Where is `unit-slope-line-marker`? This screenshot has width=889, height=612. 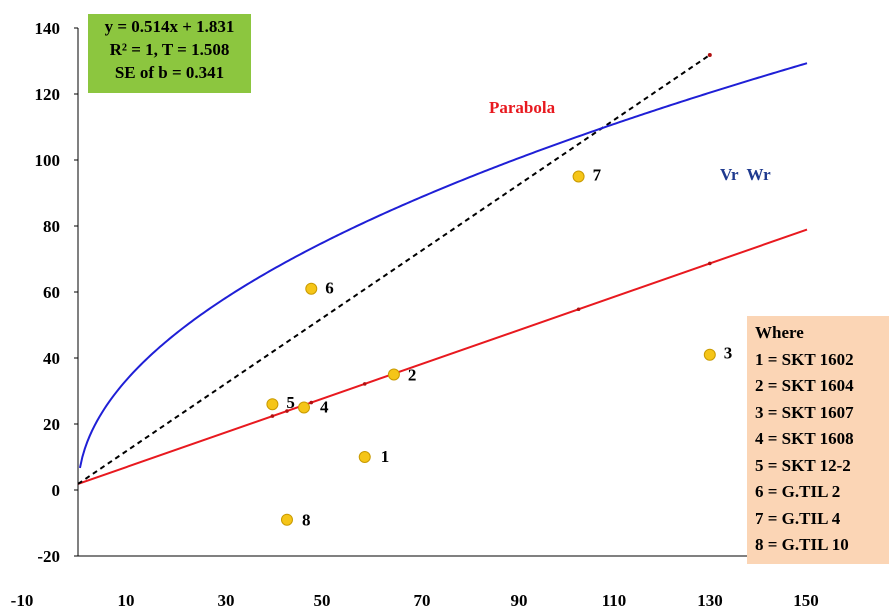 unit-slope-line-marker is located at coordinates (709, 54).